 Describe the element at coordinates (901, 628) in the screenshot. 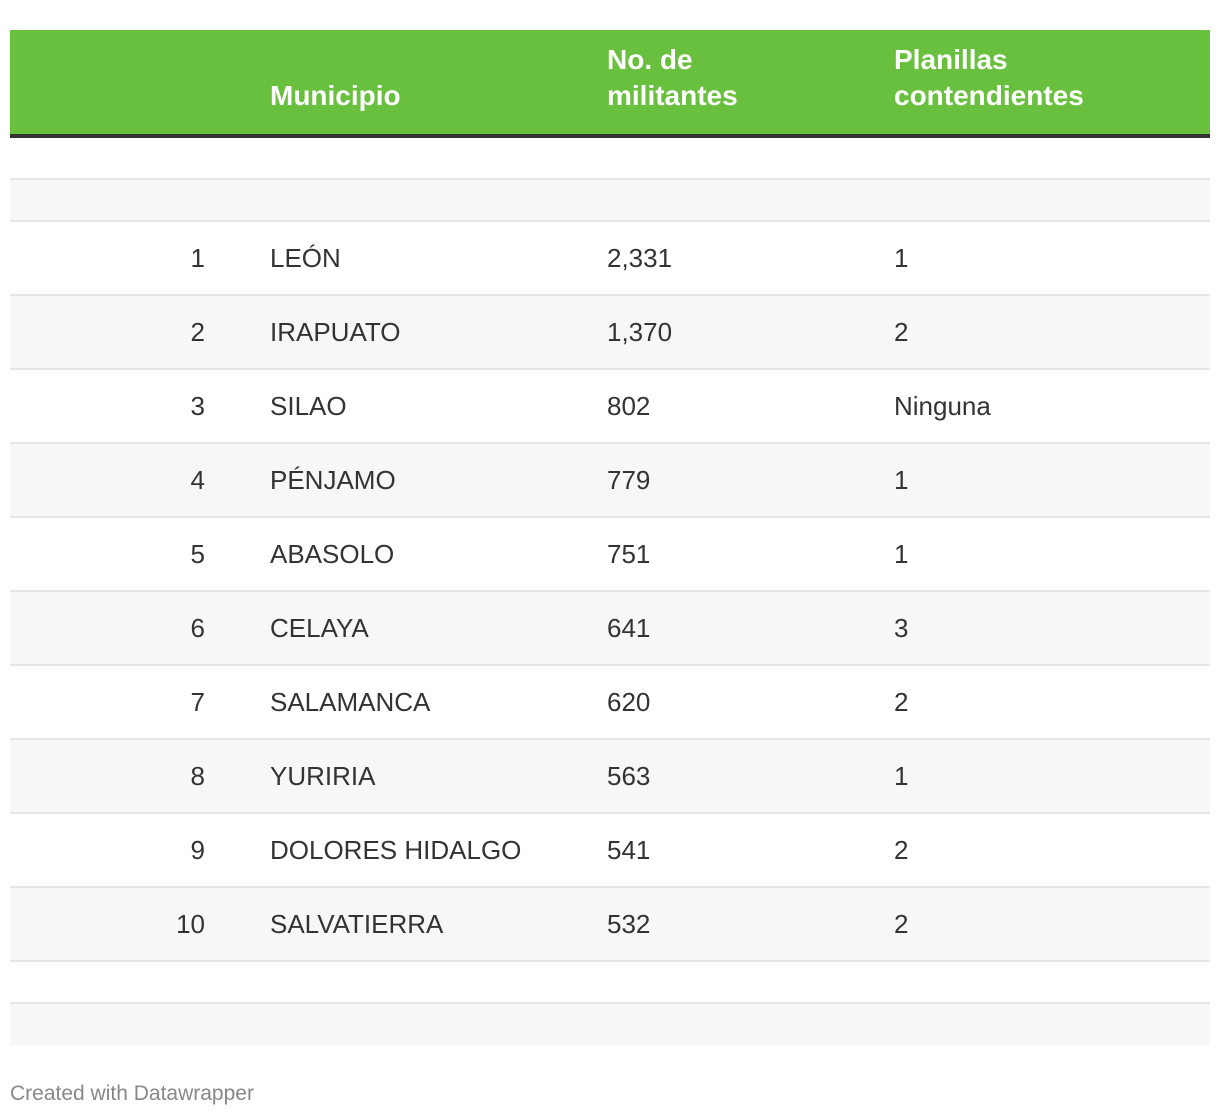

I see `planillas-cell: 3` at that location.